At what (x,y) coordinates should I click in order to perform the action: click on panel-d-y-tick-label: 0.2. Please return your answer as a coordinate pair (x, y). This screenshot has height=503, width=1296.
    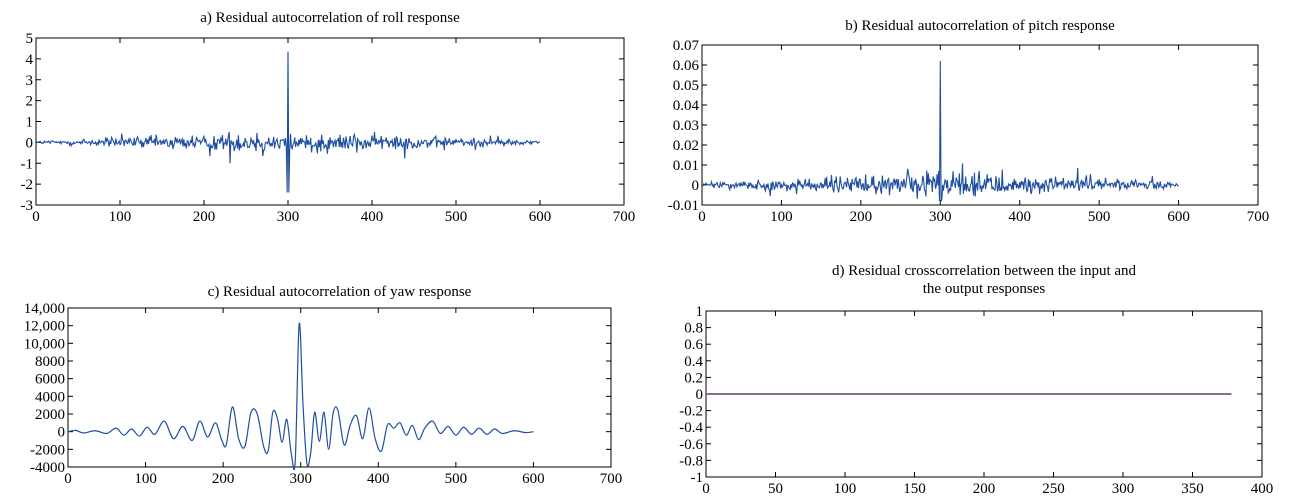
    Looking at the image, I should click on (693, 378).